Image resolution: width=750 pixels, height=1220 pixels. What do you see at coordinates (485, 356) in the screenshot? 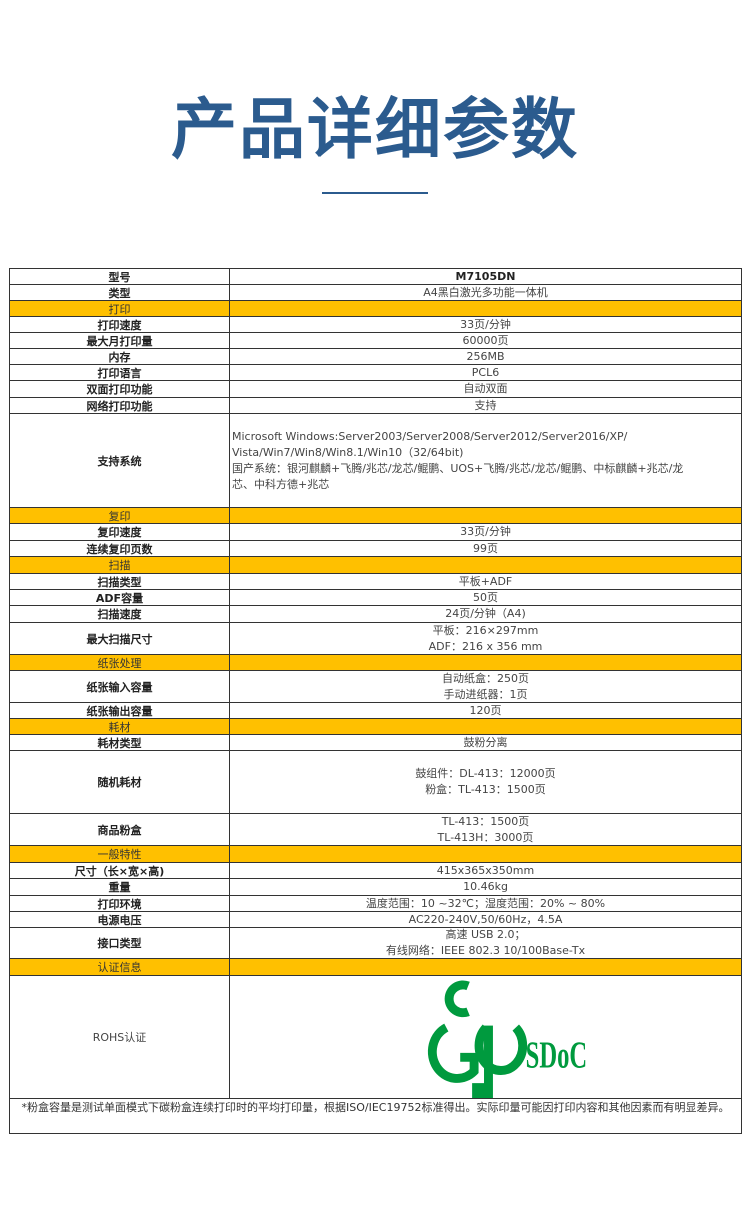
I see `spec-value: 256MB` at bounding box center [485, 356].